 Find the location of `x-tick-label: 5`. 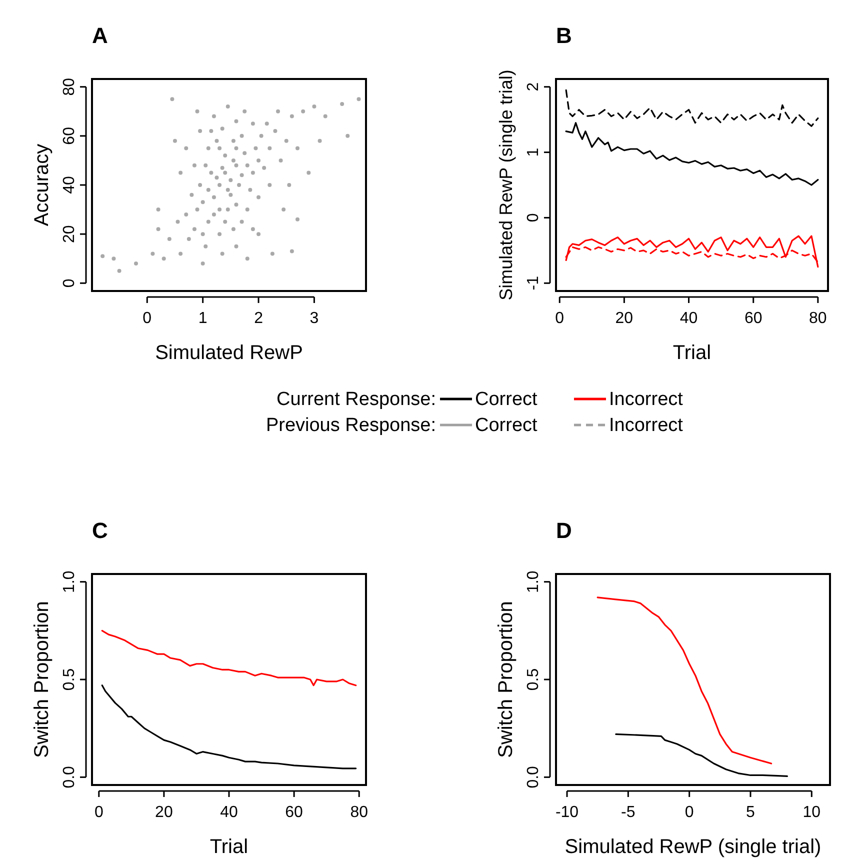

x-tick-label: 5 is located at coordinates (751, 812).